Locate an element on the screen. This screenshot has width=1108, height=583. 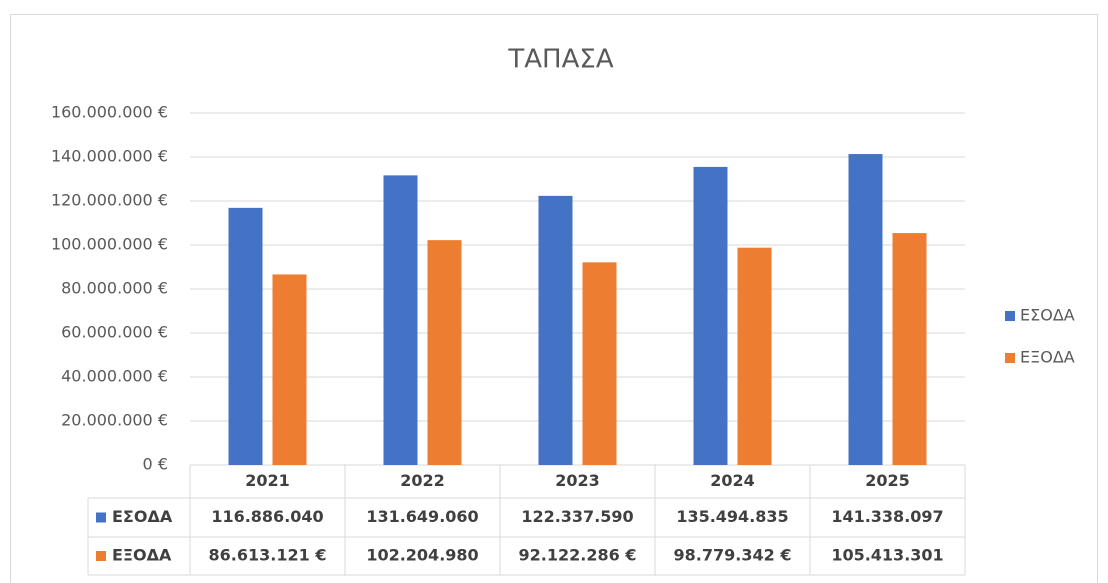
chart-title: ΤΑΠΑΣΑ is located at coordinates (560, 60).